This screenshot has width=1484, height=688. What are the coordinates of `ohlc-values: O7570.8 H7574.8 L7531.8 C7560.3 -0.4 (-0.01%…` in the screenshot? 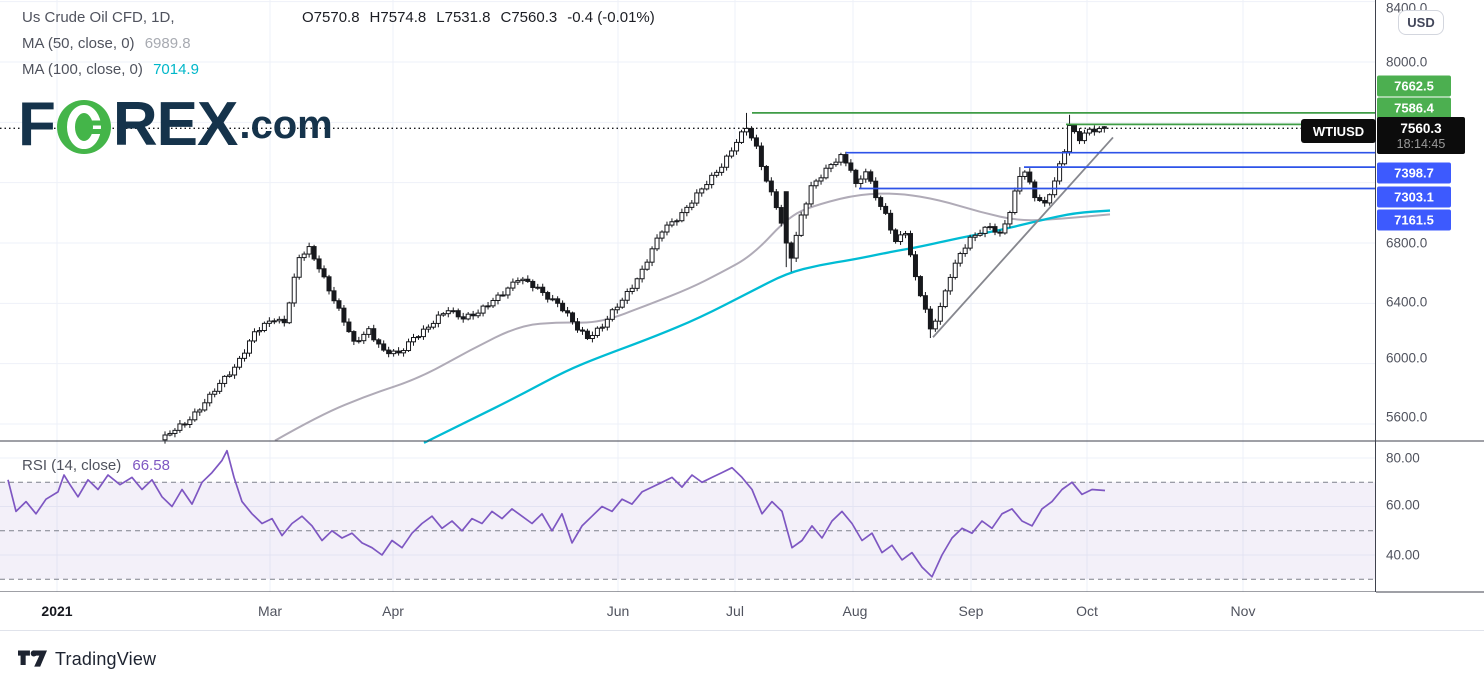 It's located at (483, 17).